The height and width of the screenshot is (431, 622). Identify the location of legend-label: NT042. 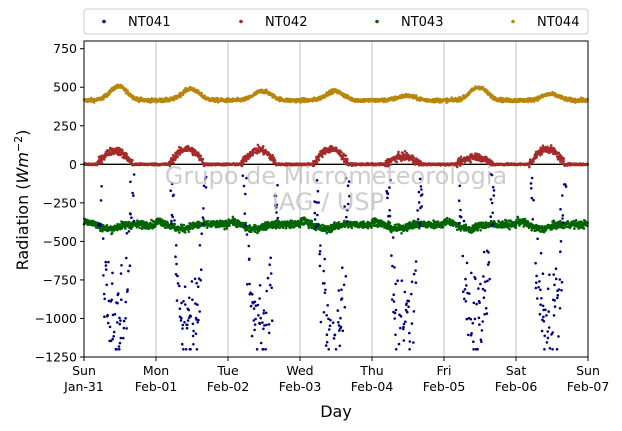
(286, 22).